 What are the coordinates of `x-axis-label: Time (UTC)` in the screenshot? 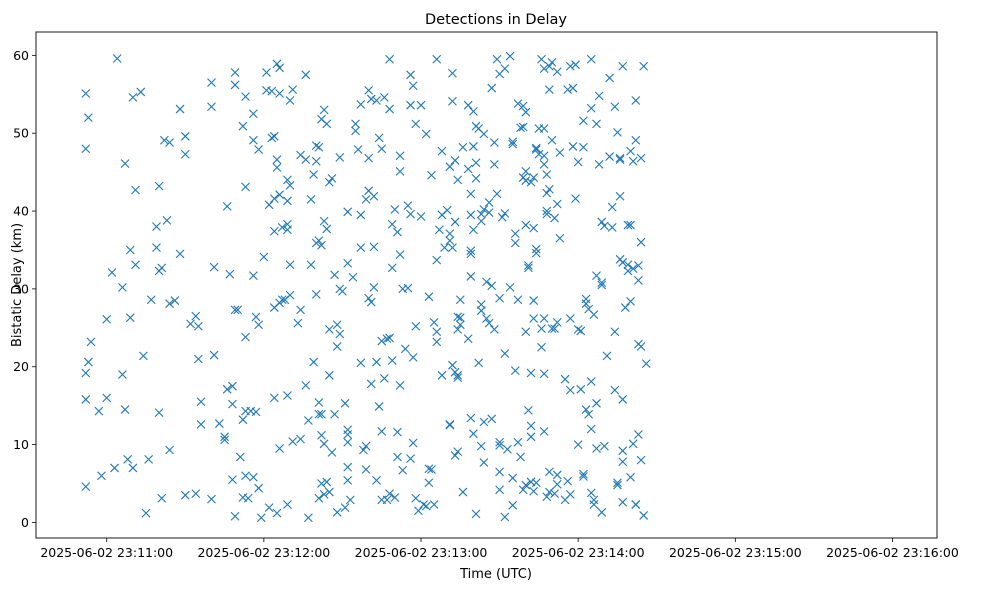 It's located at (495, 574).